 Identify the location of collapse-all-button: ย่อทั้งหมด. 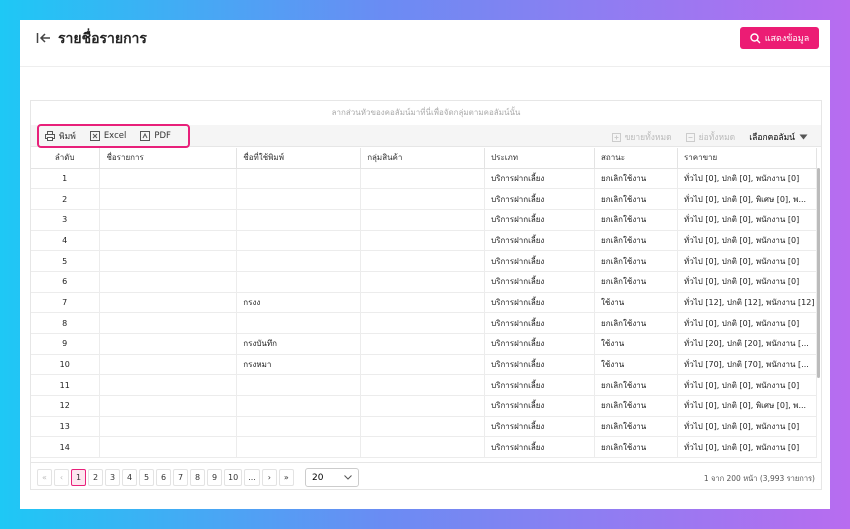
(710, 137).